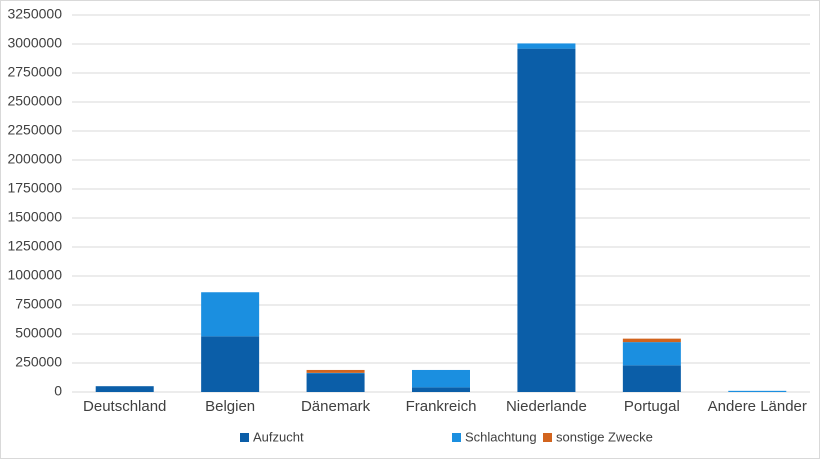  I want to click on x-tick-label: Belgien, so click(230, 406).